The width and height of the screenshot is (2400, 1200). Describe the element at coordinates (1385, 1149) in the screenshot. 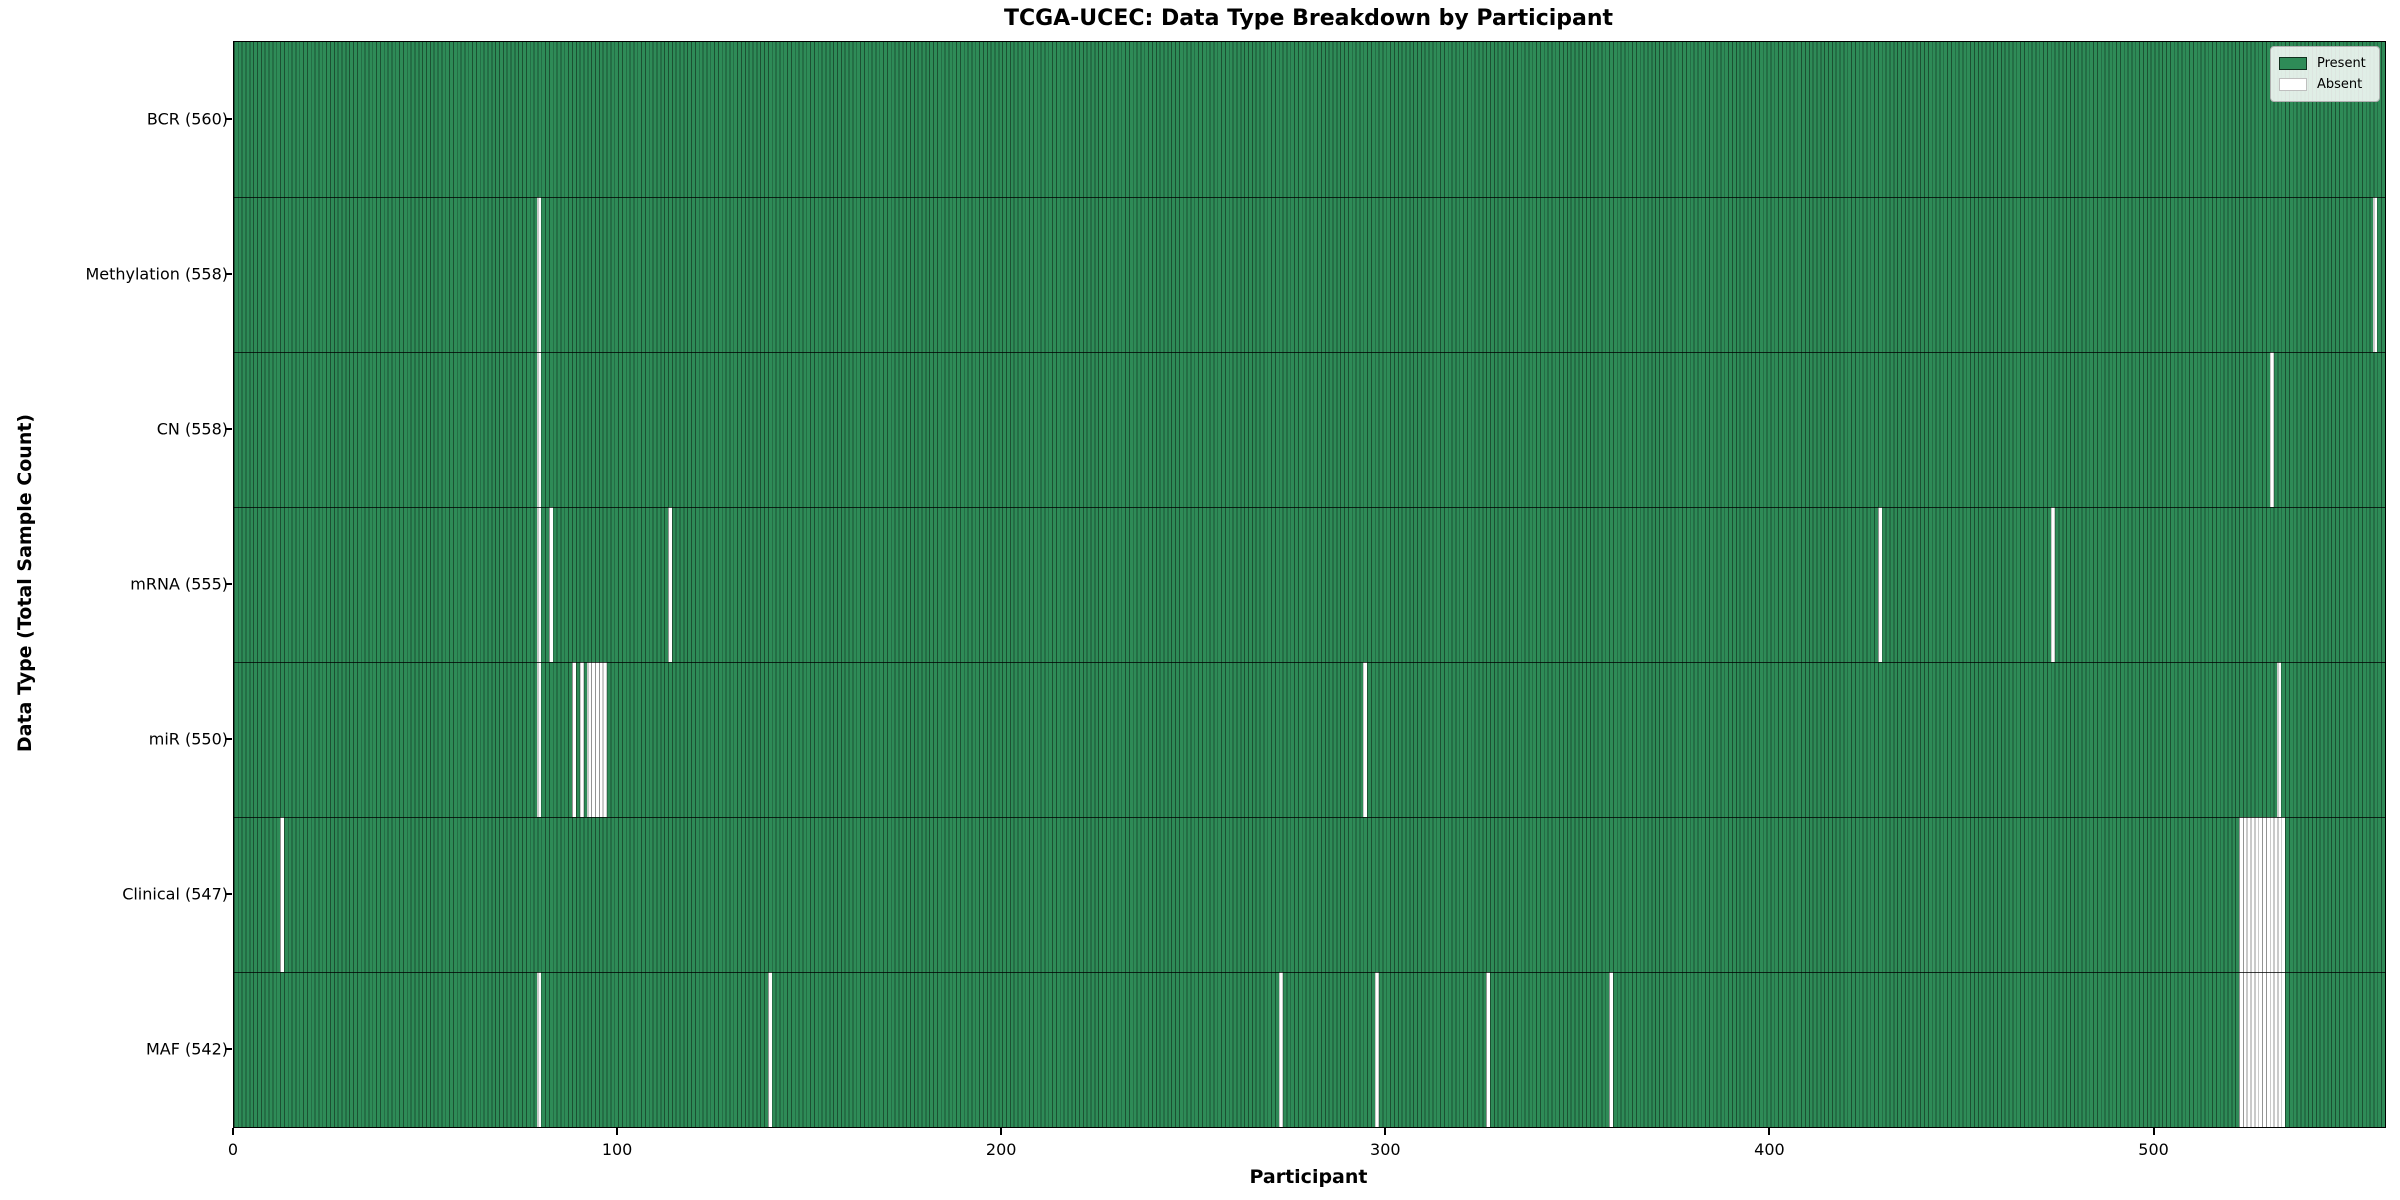

I see `x-tick-label: 300` at that location.